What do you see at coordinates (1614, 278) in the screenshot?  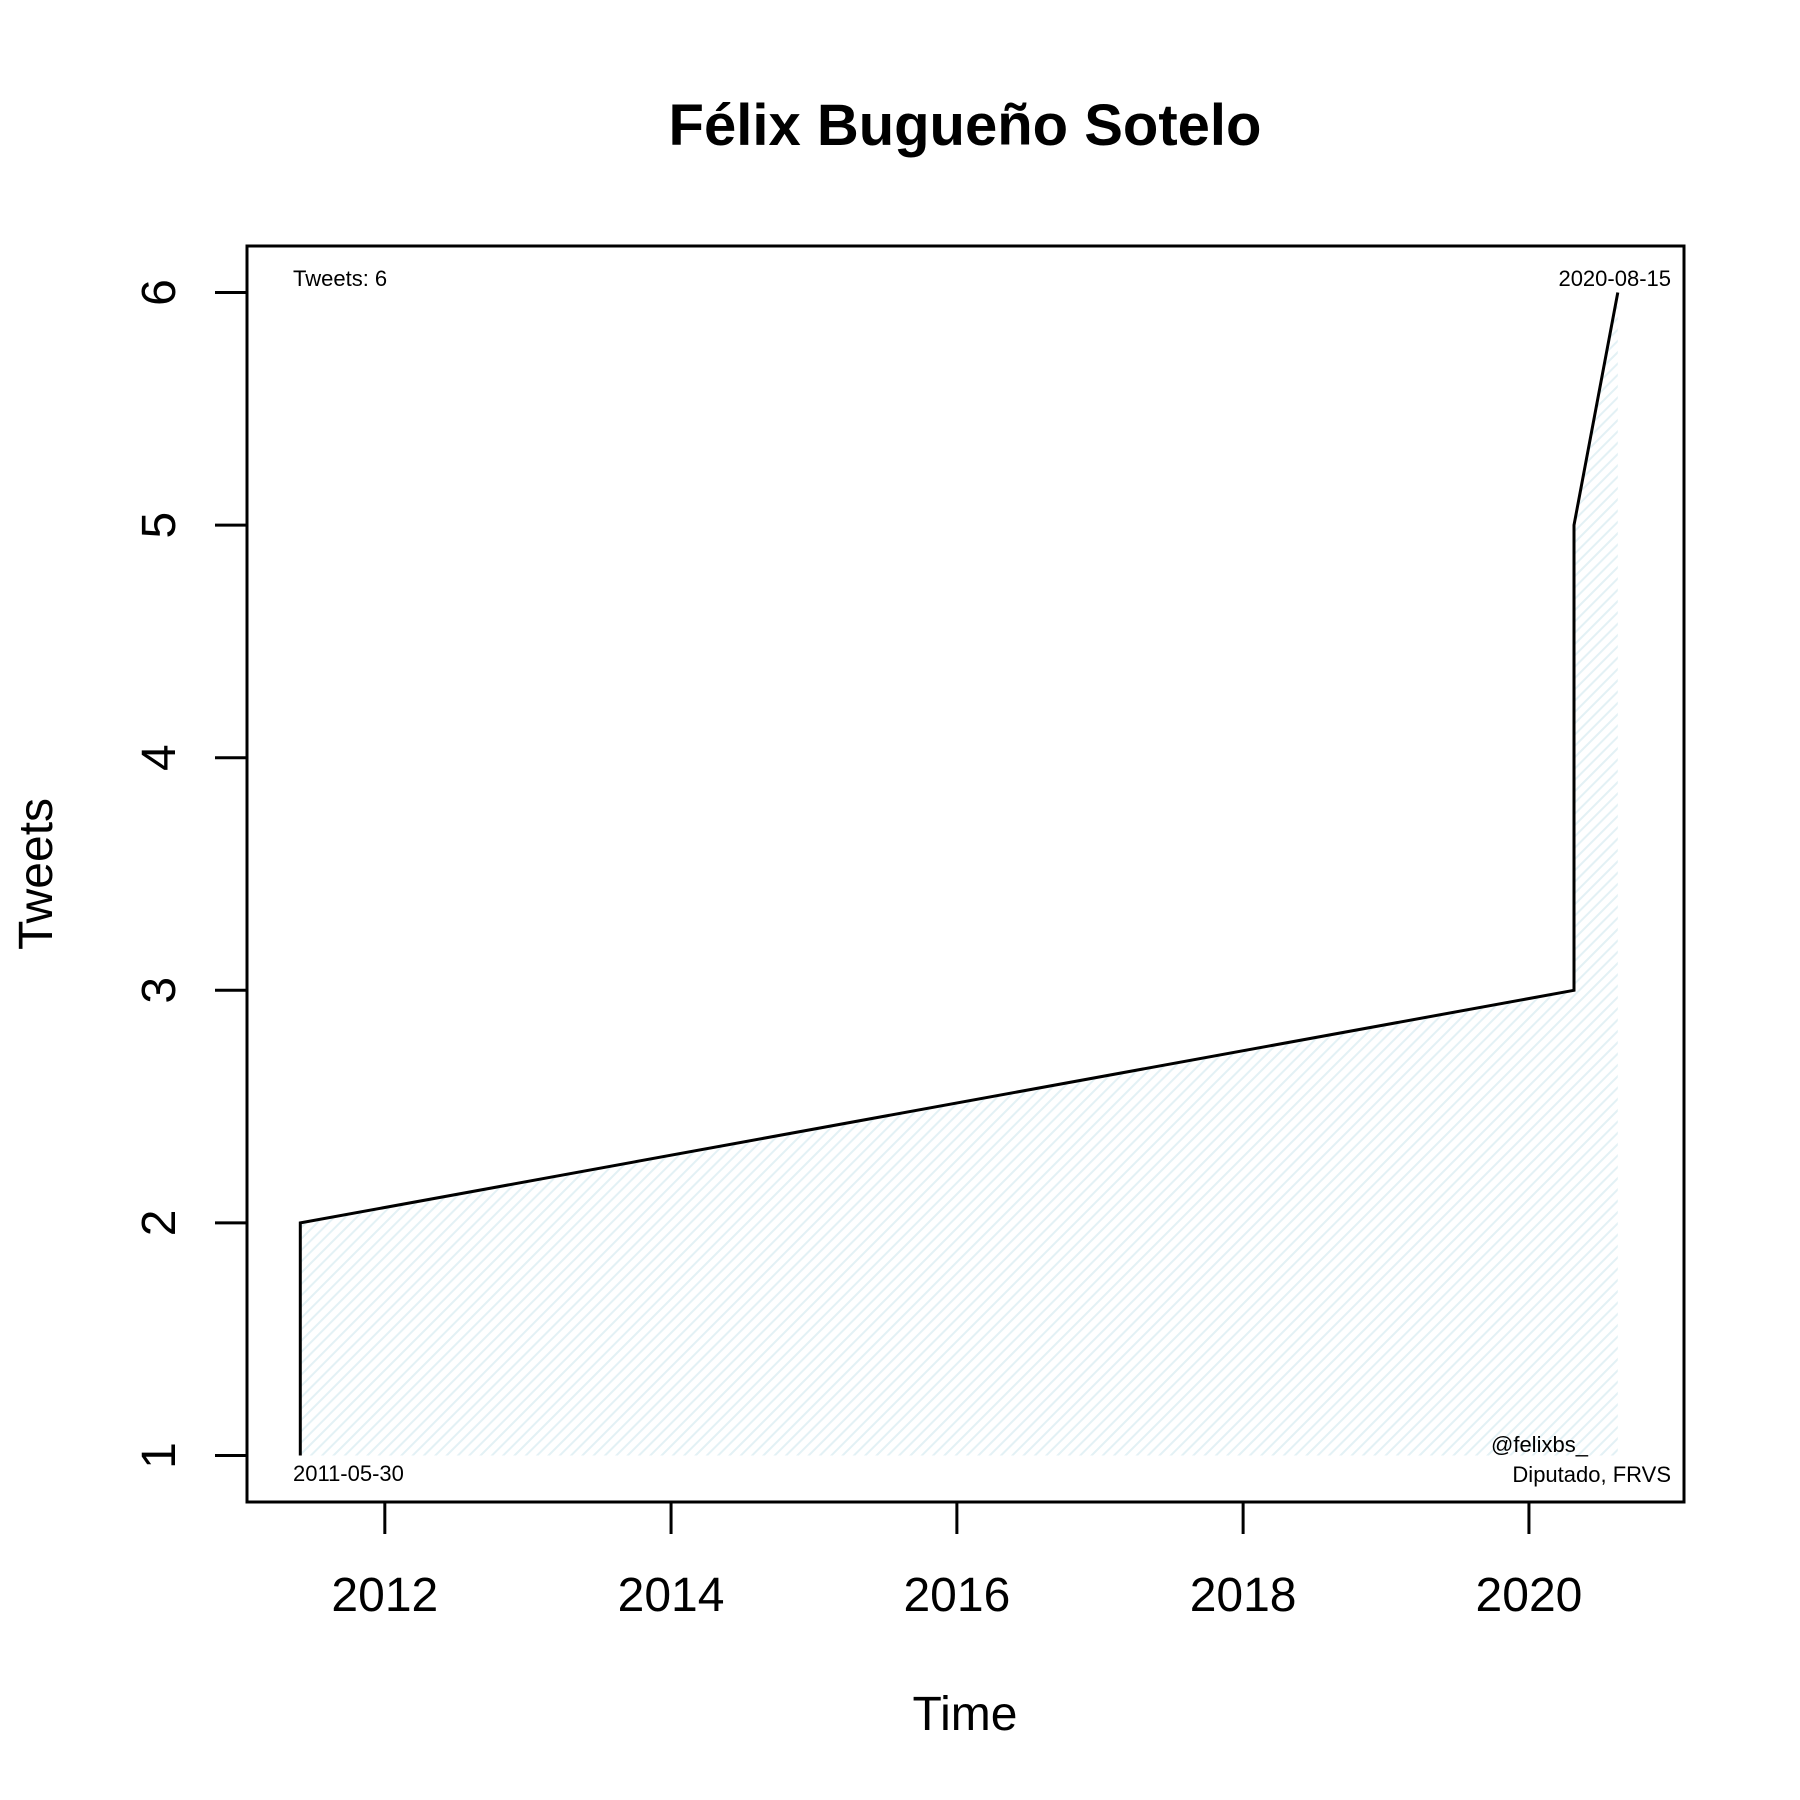 I see `last-date-label: 2020-08-15` at bounding box center [1614, 278].